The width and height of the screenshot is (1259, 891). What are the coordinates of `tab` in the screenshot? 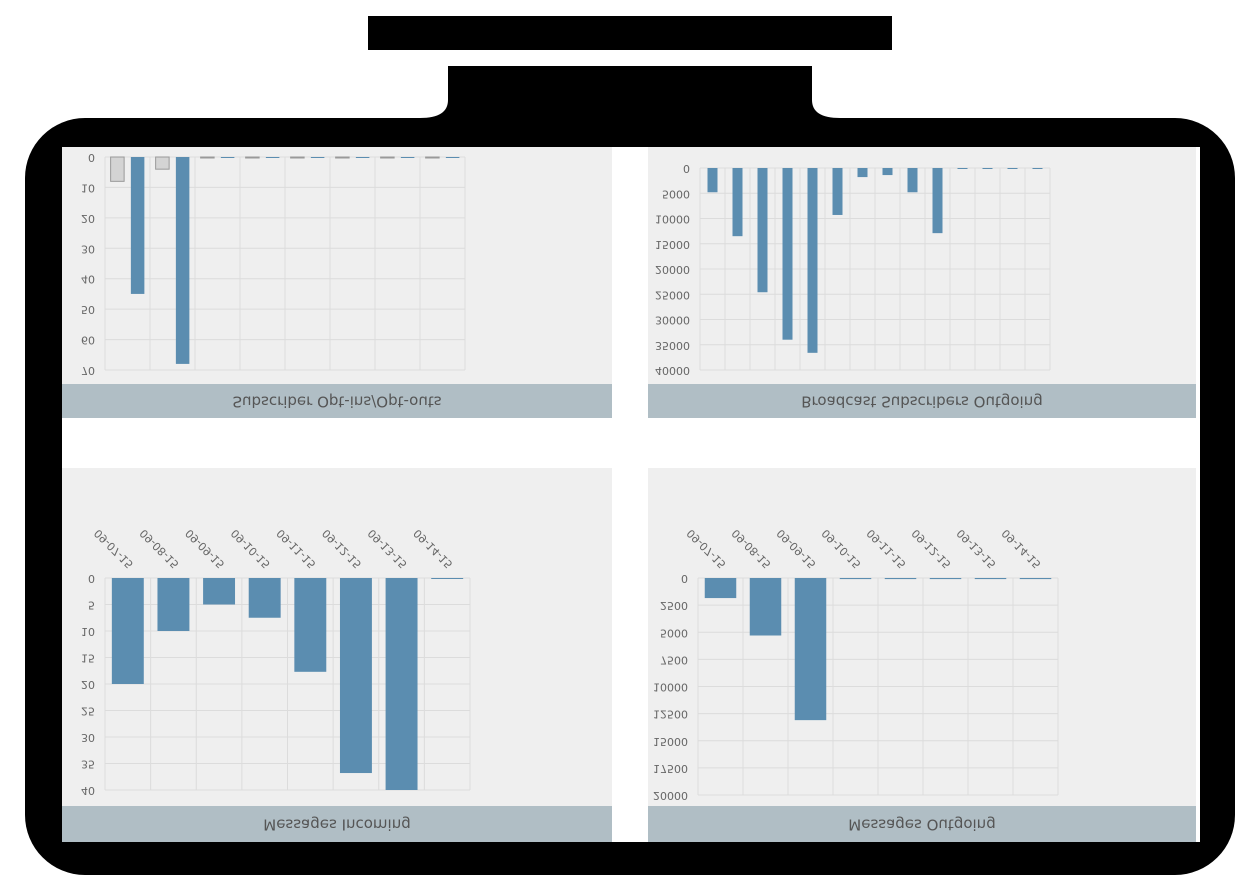 It's located at (630, 92).